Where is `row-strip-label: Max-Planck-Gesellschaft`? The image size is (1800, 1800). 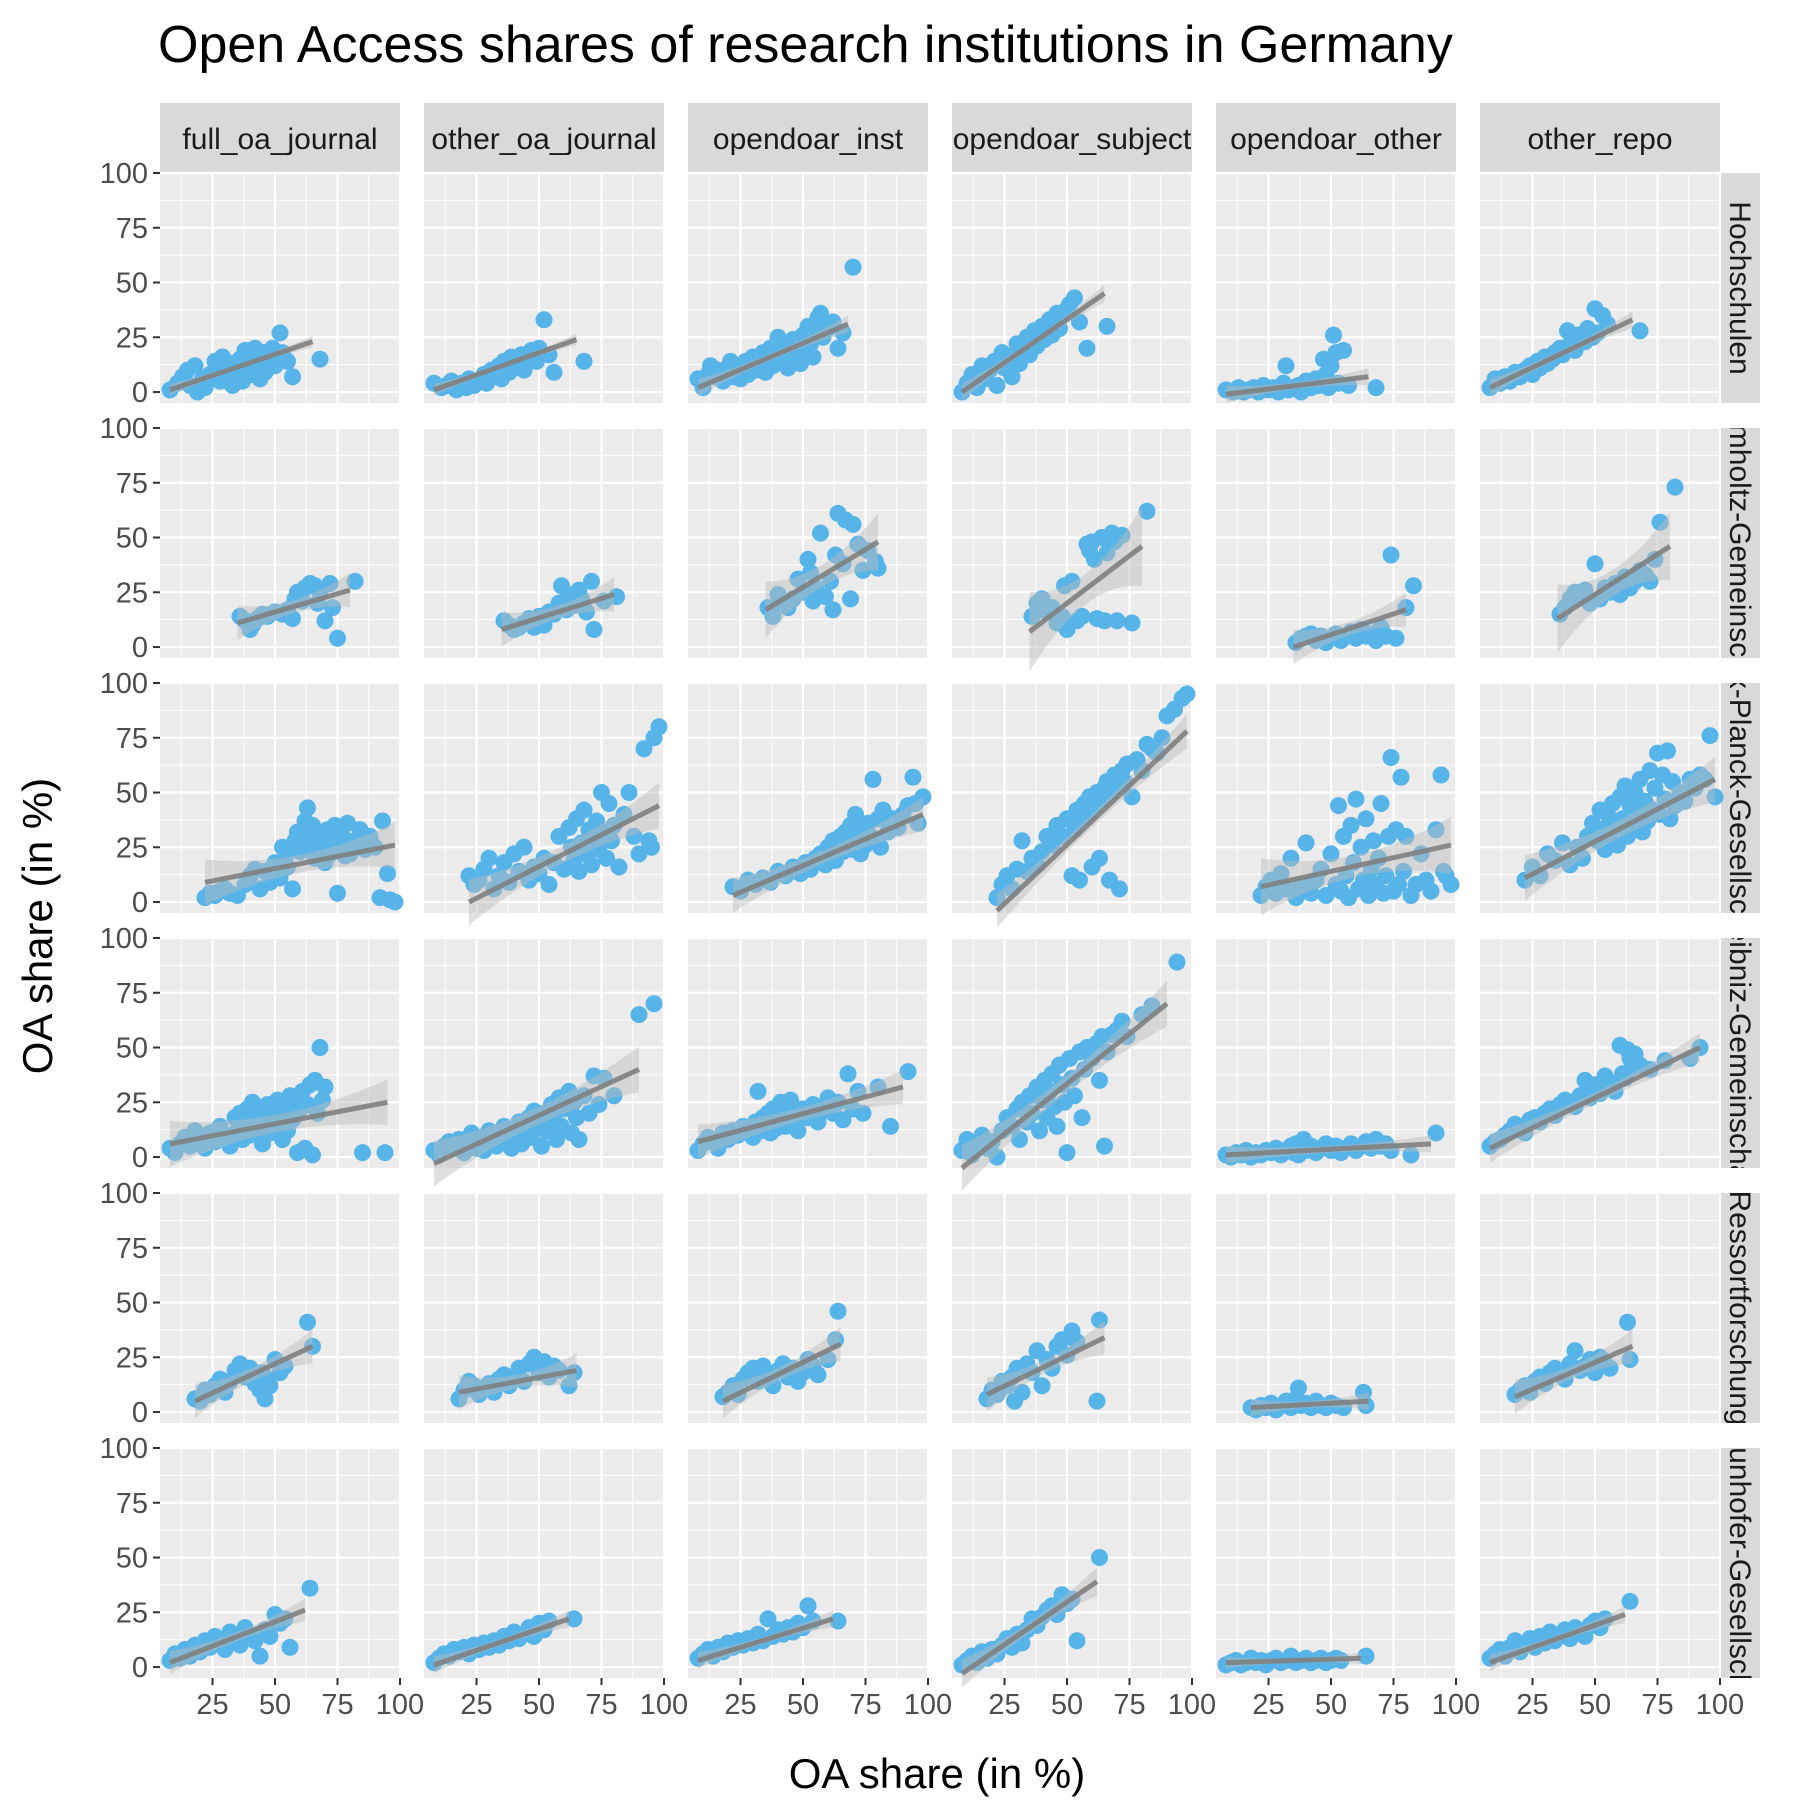 row-strip-label: Max-Planck-Gesellschaft is located at coordinates (1739, 798).